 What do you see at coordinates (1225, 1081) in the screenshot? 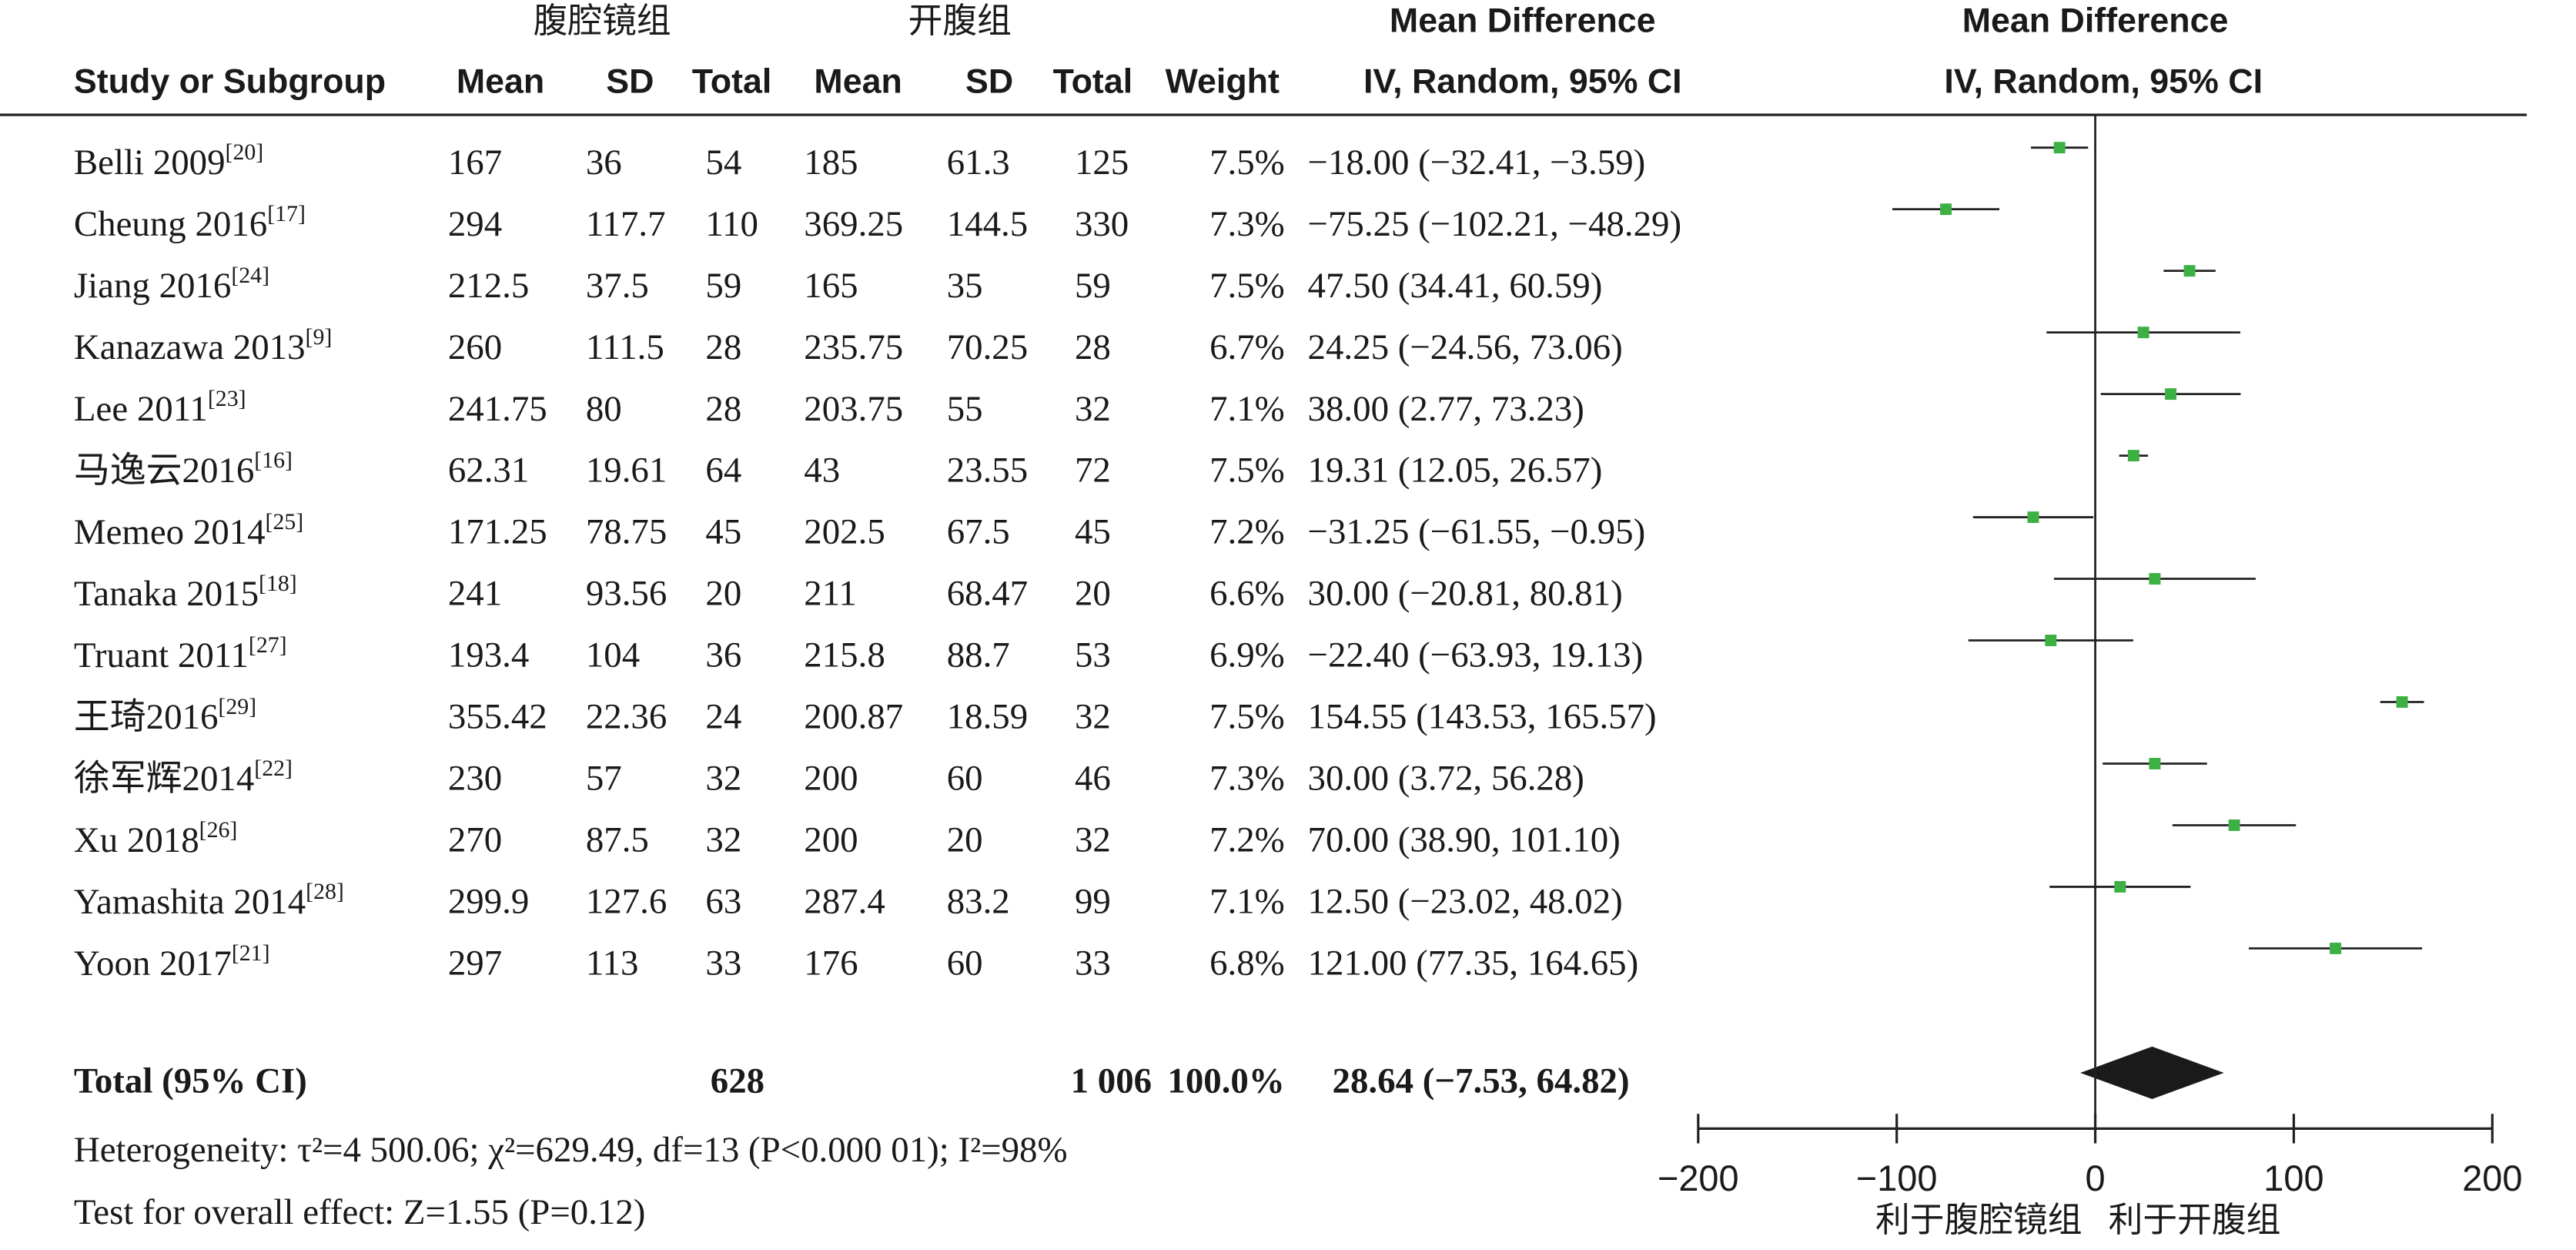
I see `total-weight: 100.0%` at bounding box center [1225, 1081].